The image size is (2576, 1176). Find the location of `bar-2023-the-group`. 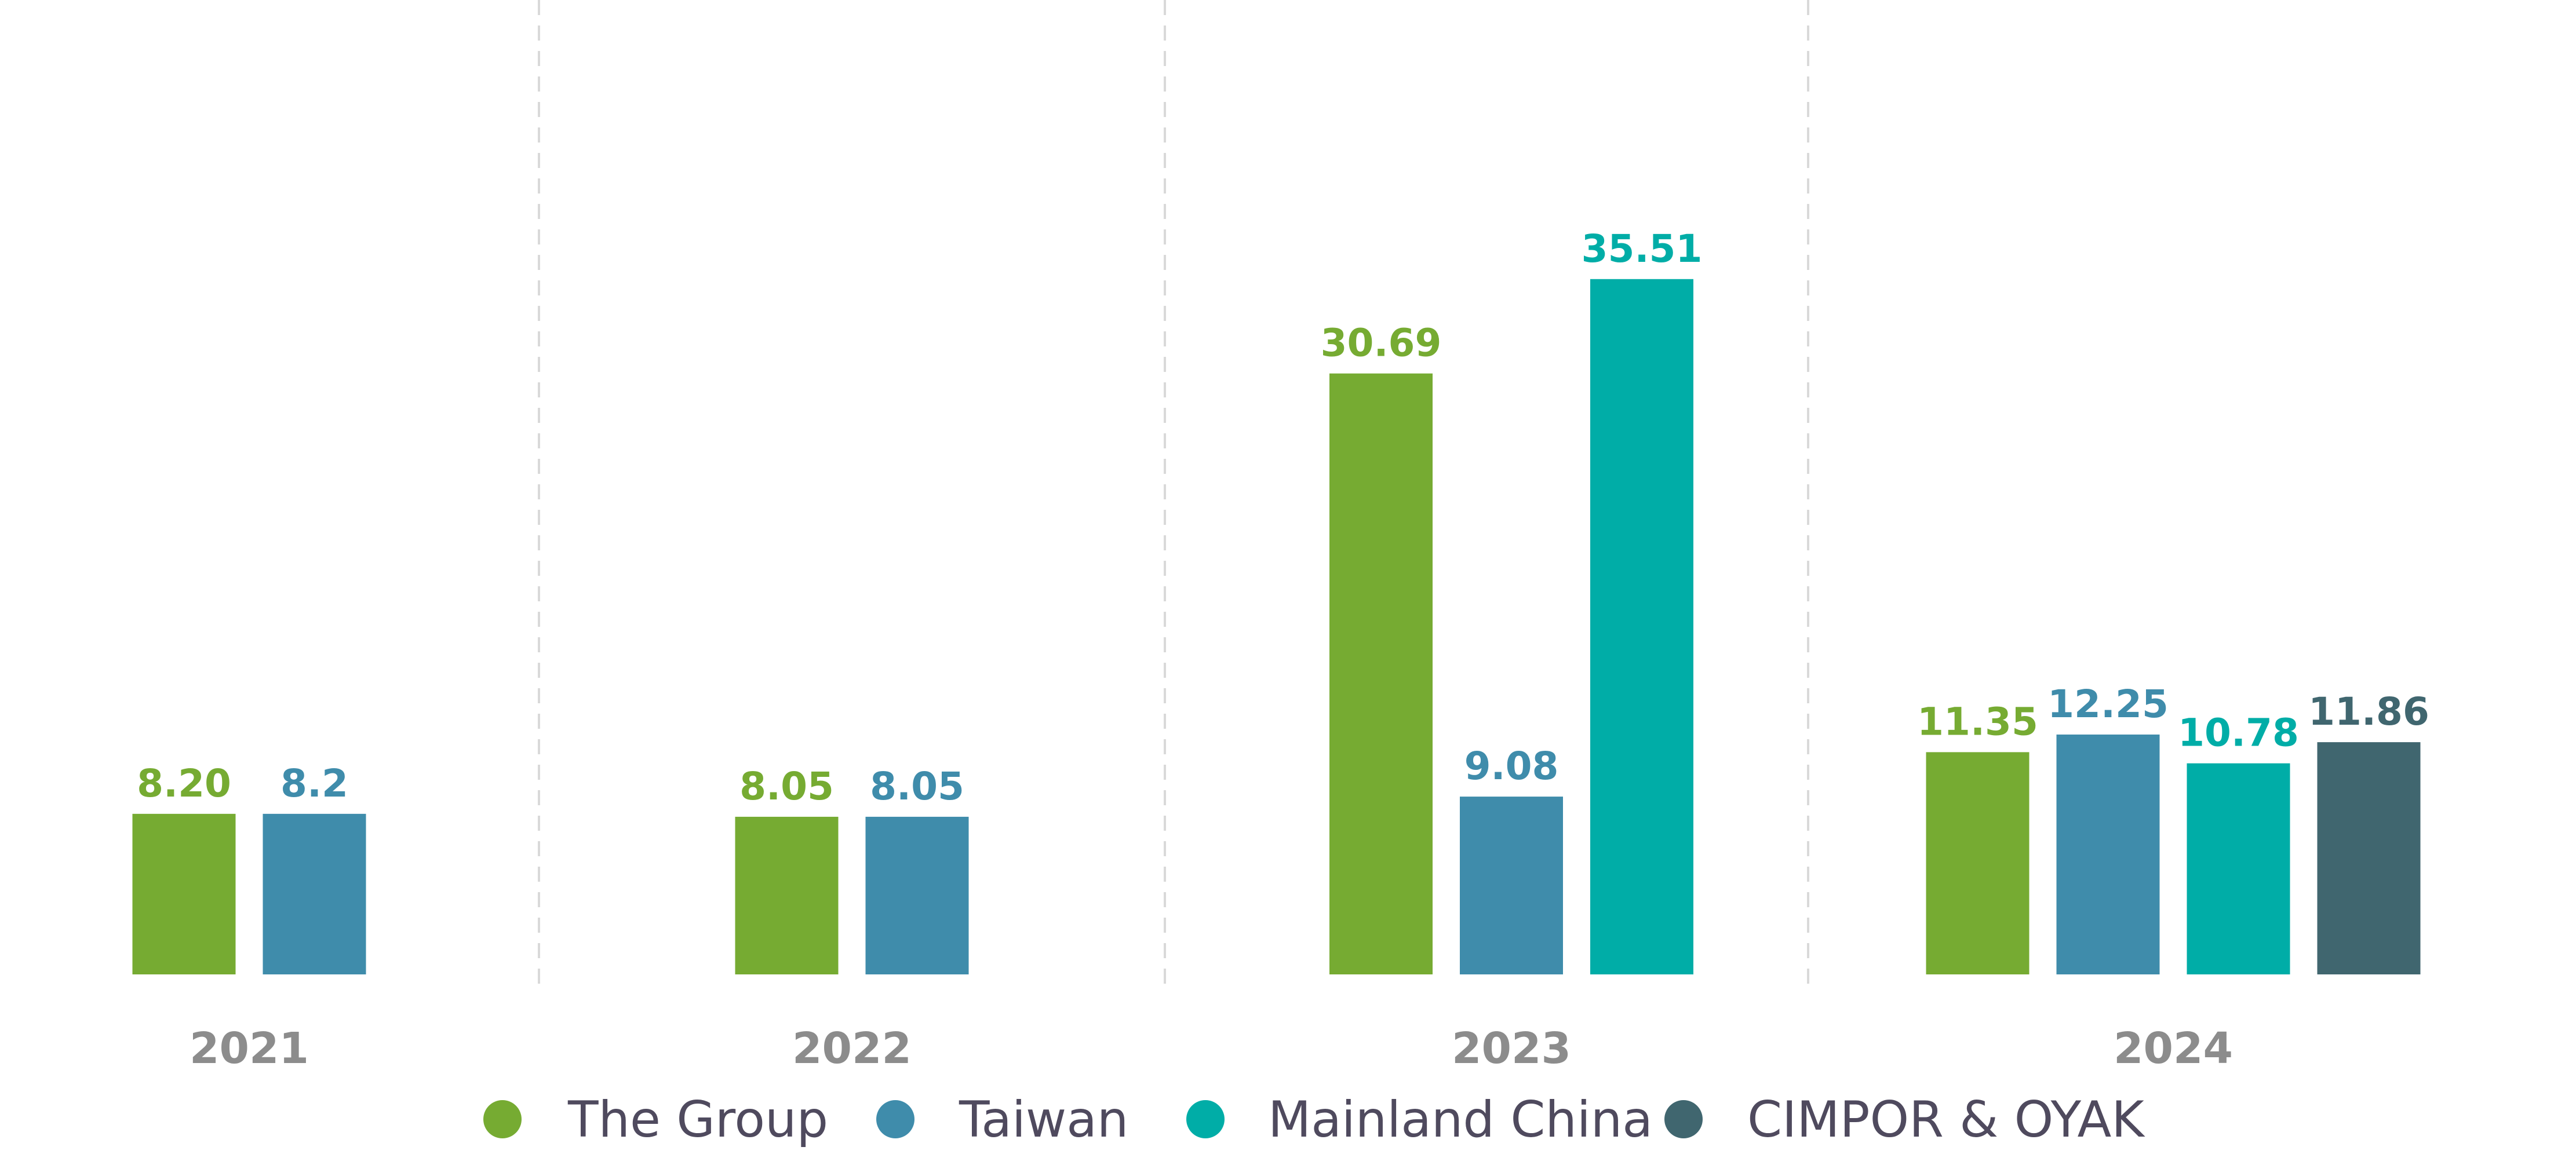

bar-2023-the-group is located at coordinates (1381, 674).